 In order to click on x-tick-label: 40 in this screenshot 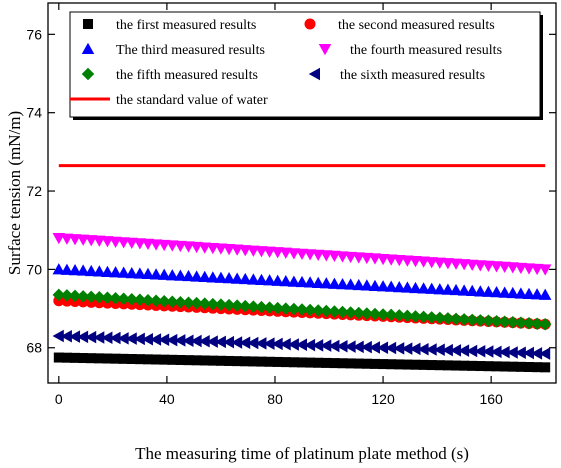, I will do `click(167, 399)`.